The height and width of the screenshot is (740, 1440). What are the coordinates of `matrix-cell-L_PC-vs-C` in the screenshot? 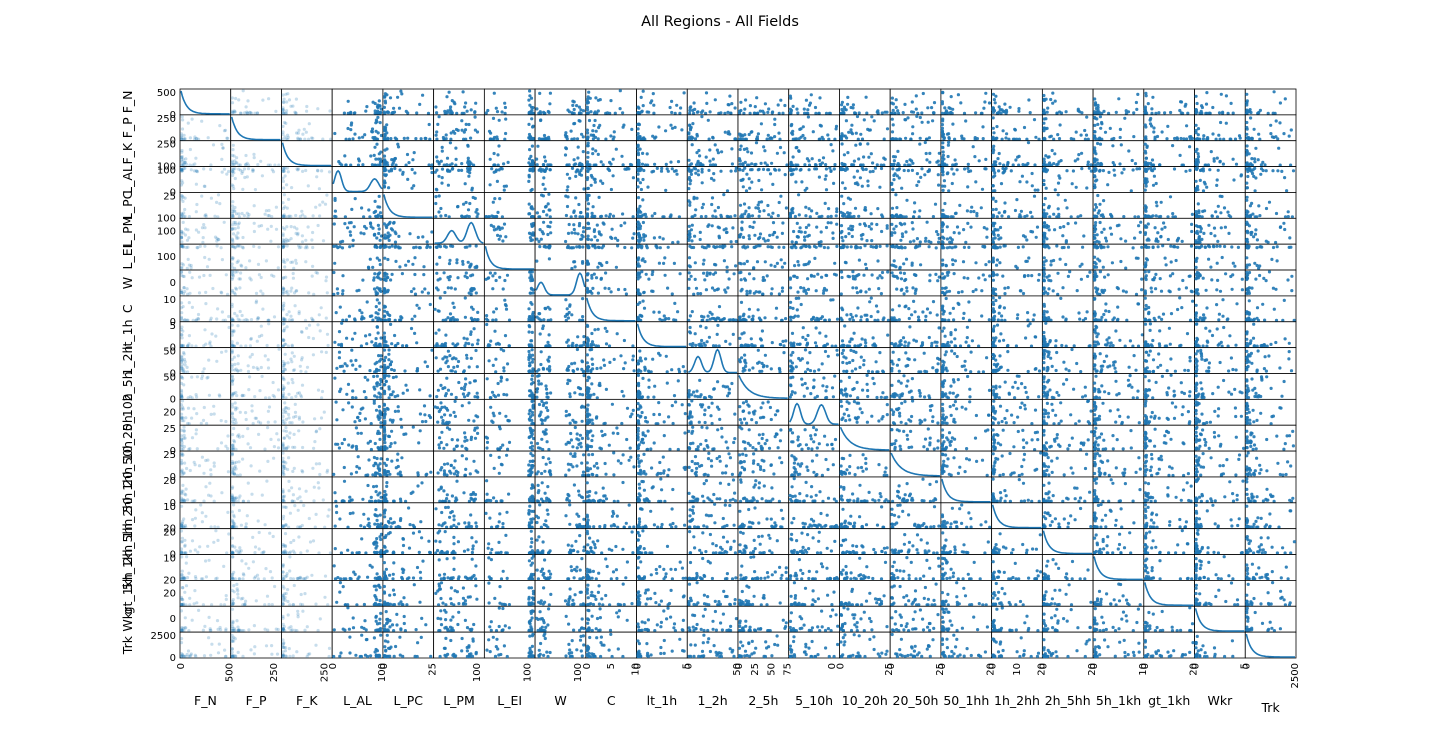 It's located at (611, 205).